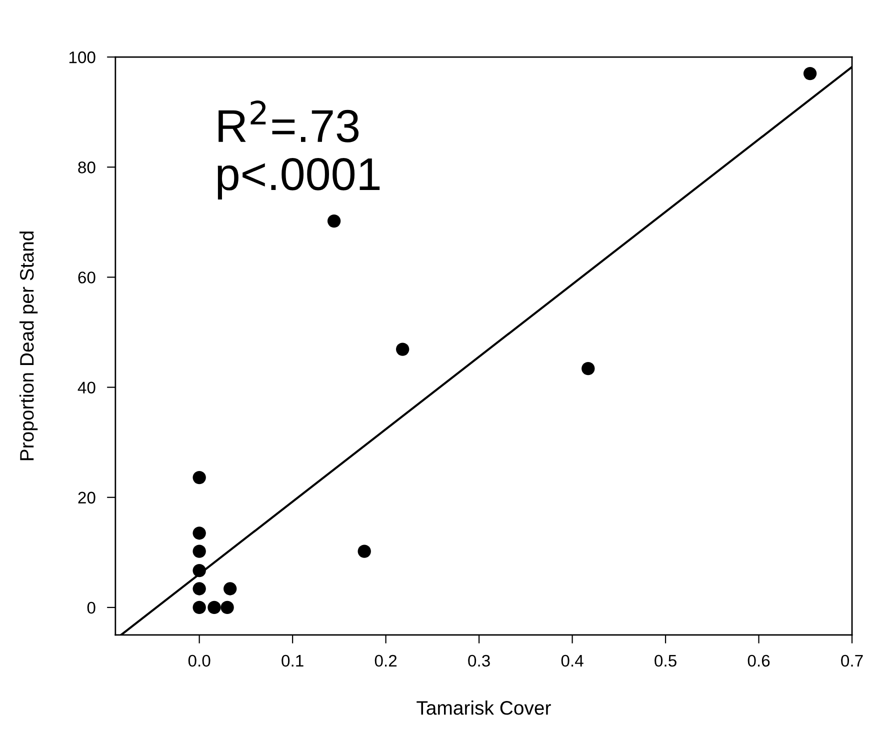  What do you see at coordinates (665, 660) in the screenshot?
I see `x-tick-label: 0.5` at bounding box center [665, 660].